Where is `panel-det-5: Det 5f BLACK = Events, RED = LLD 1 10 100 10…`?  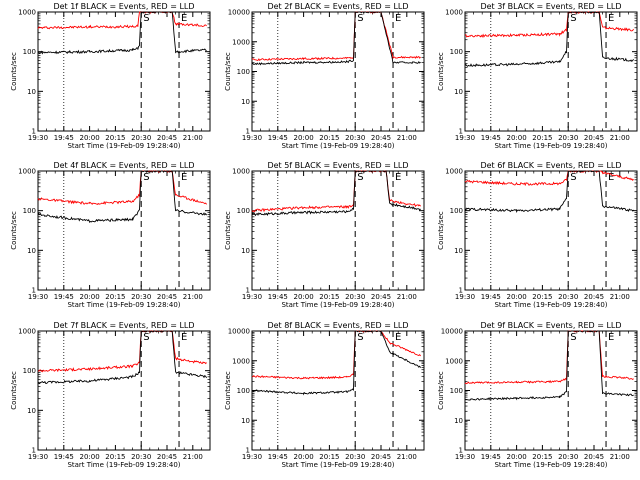 panel-det-5: Det 5f BLACK = Events, RED = LLD 1 10 100 10… is located at coordinates (324, 235).